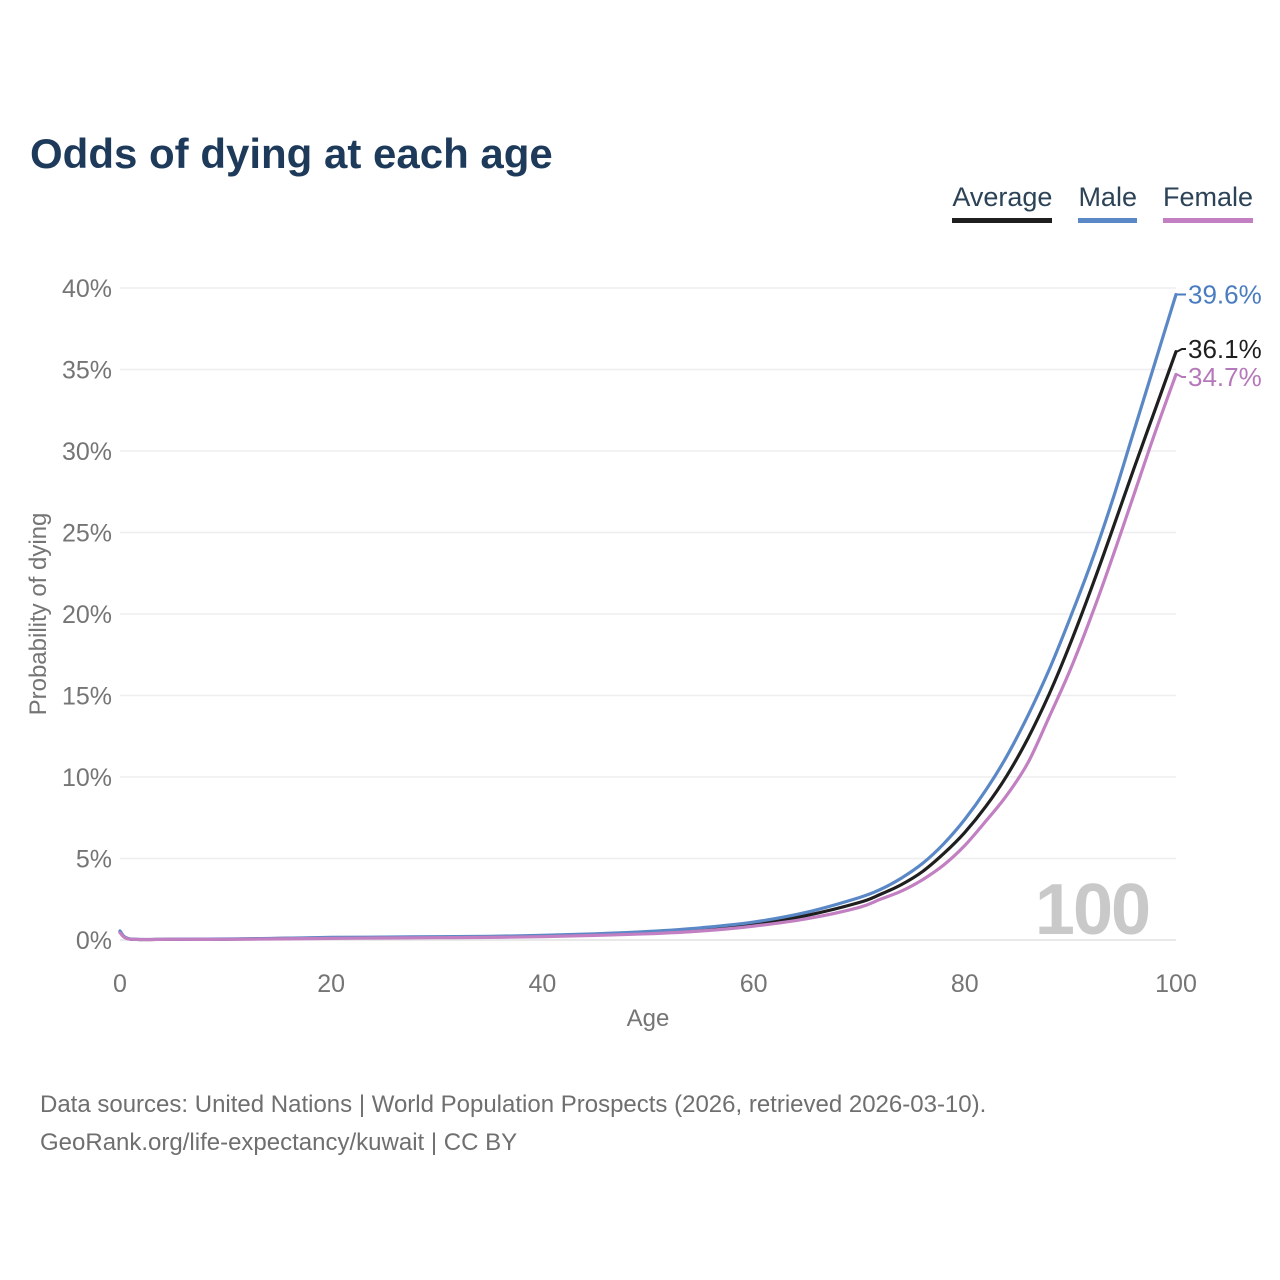 This screenshot has height=1280, width=1280. What do you see at coordinates (1002, 203) in the screenshot?
I see `legend-item-average: Average` at bounding box center [1002, 203].